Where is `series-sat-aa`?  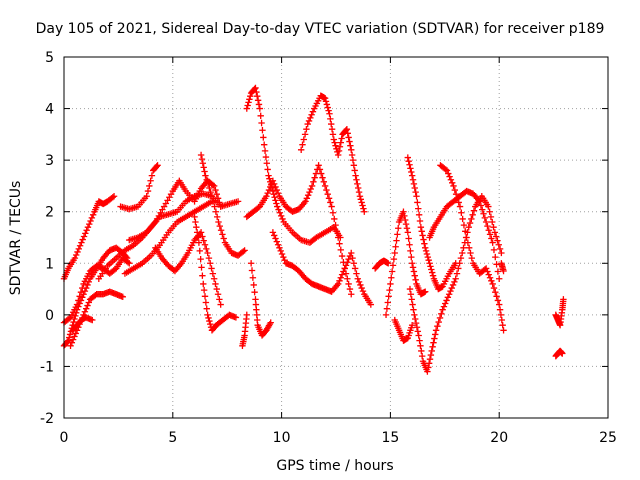 series-sat-aa is located at coordinates (559, 353).